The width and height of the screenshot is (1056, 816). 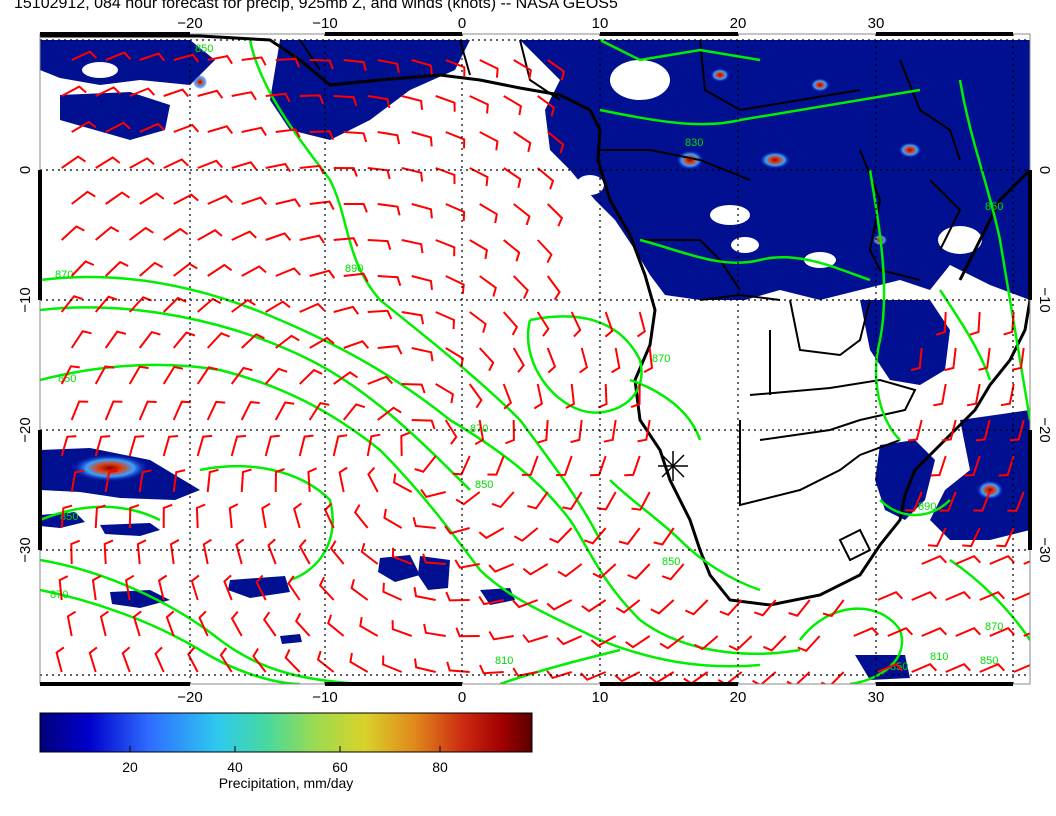 I want to click on x-tick-label-bottom: 30, so click(x=876, y=697).